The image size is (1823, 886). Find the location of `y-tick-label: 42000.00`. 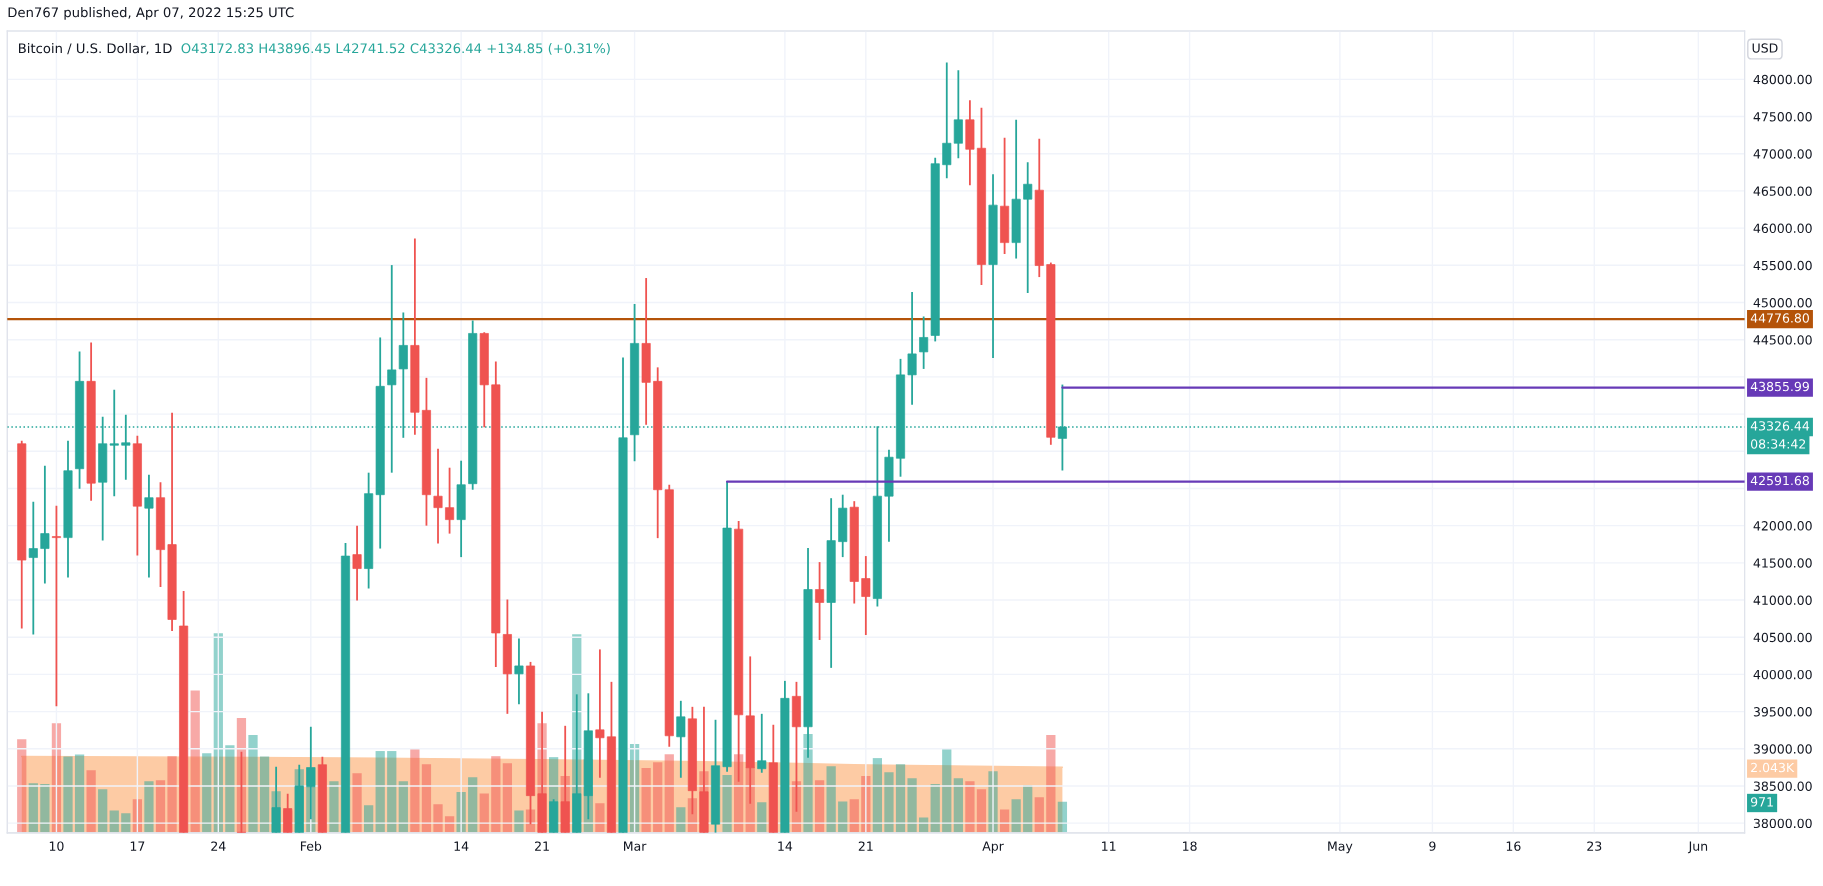

y-tick-label: 42000.00 is located at coordinates (1782, 526).